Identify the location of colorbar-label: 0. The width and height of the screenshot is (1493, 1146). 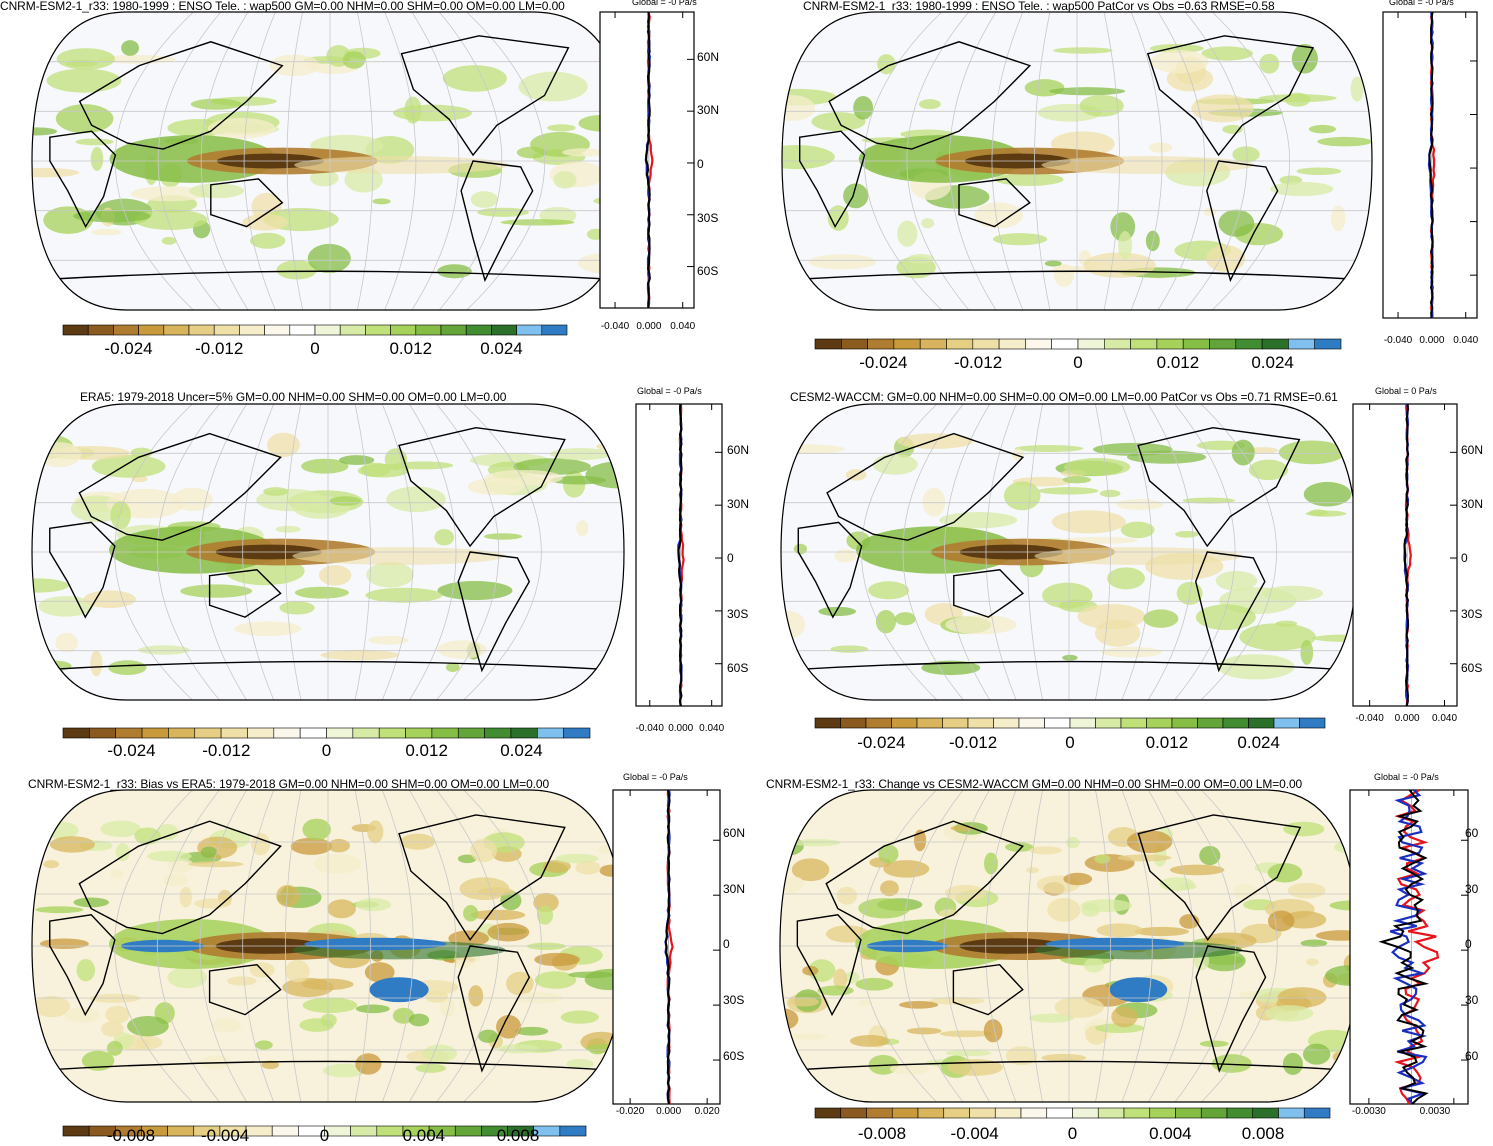
(315, 348).